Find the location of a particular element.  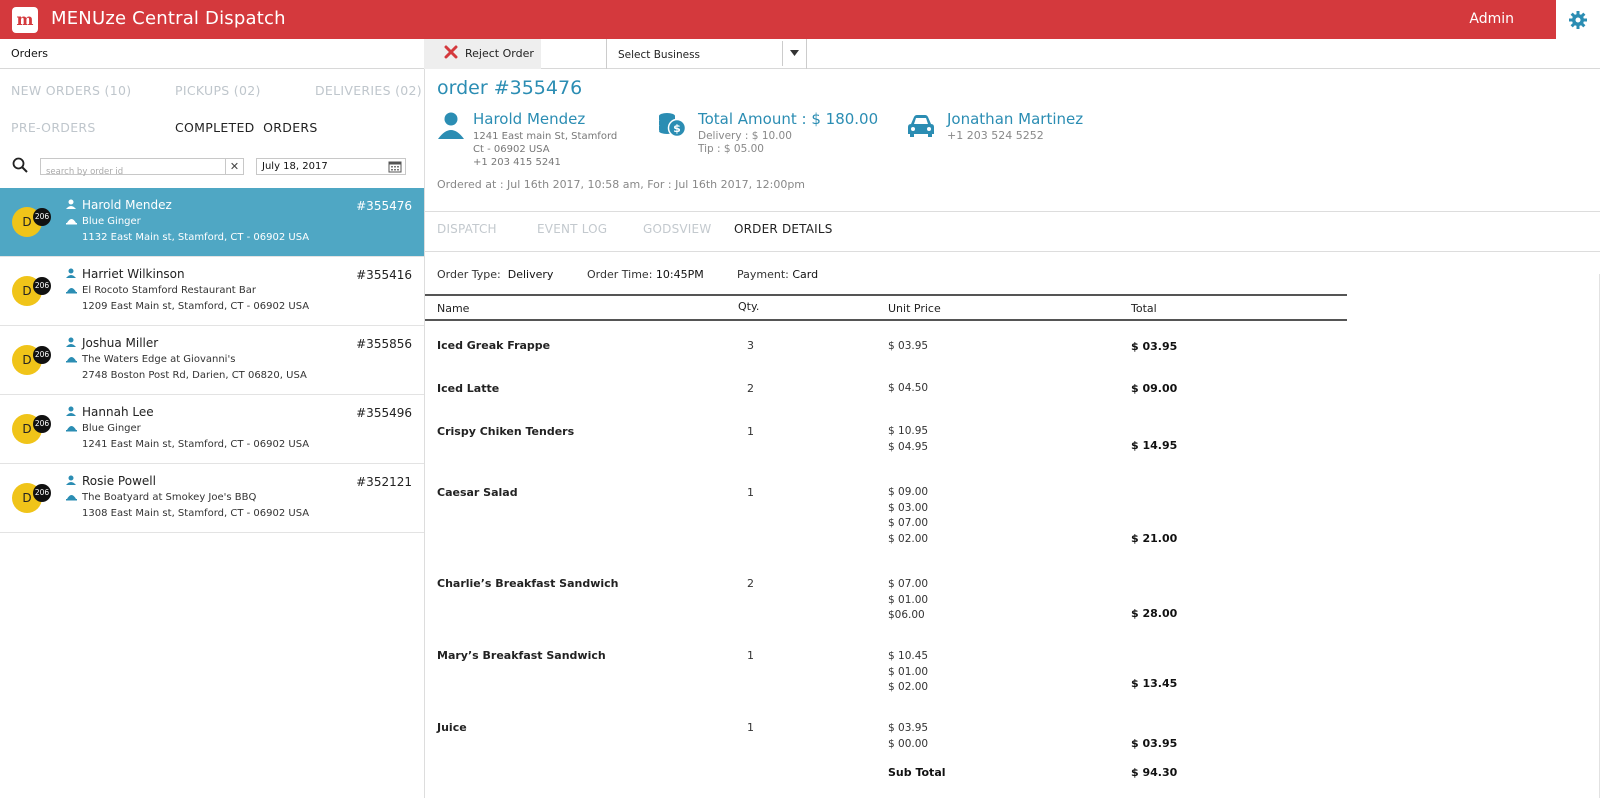

tab-event-log: EVENT LOG is located at coordinates (572, 229).